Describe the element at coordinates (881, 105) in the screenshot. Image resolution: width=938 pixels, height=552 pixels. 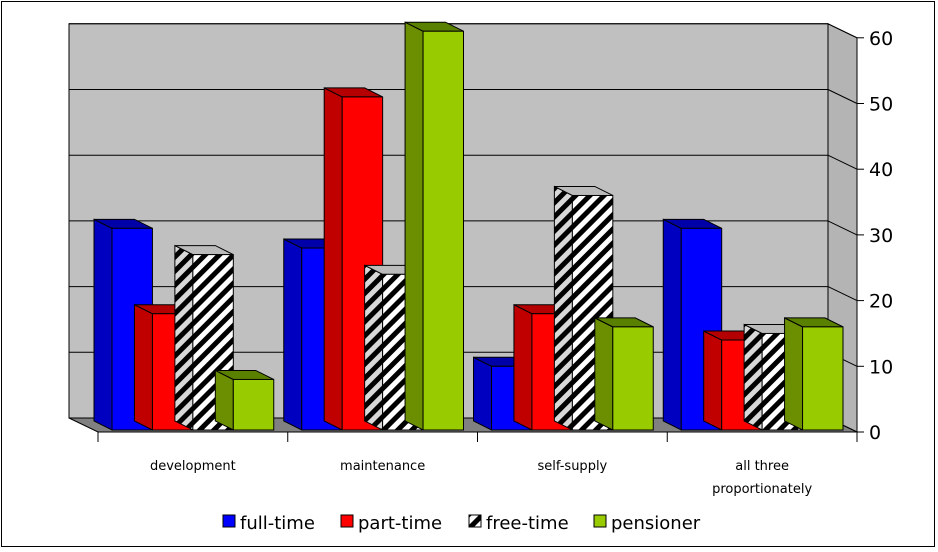
I see `y-tick-label: 50` at that location.